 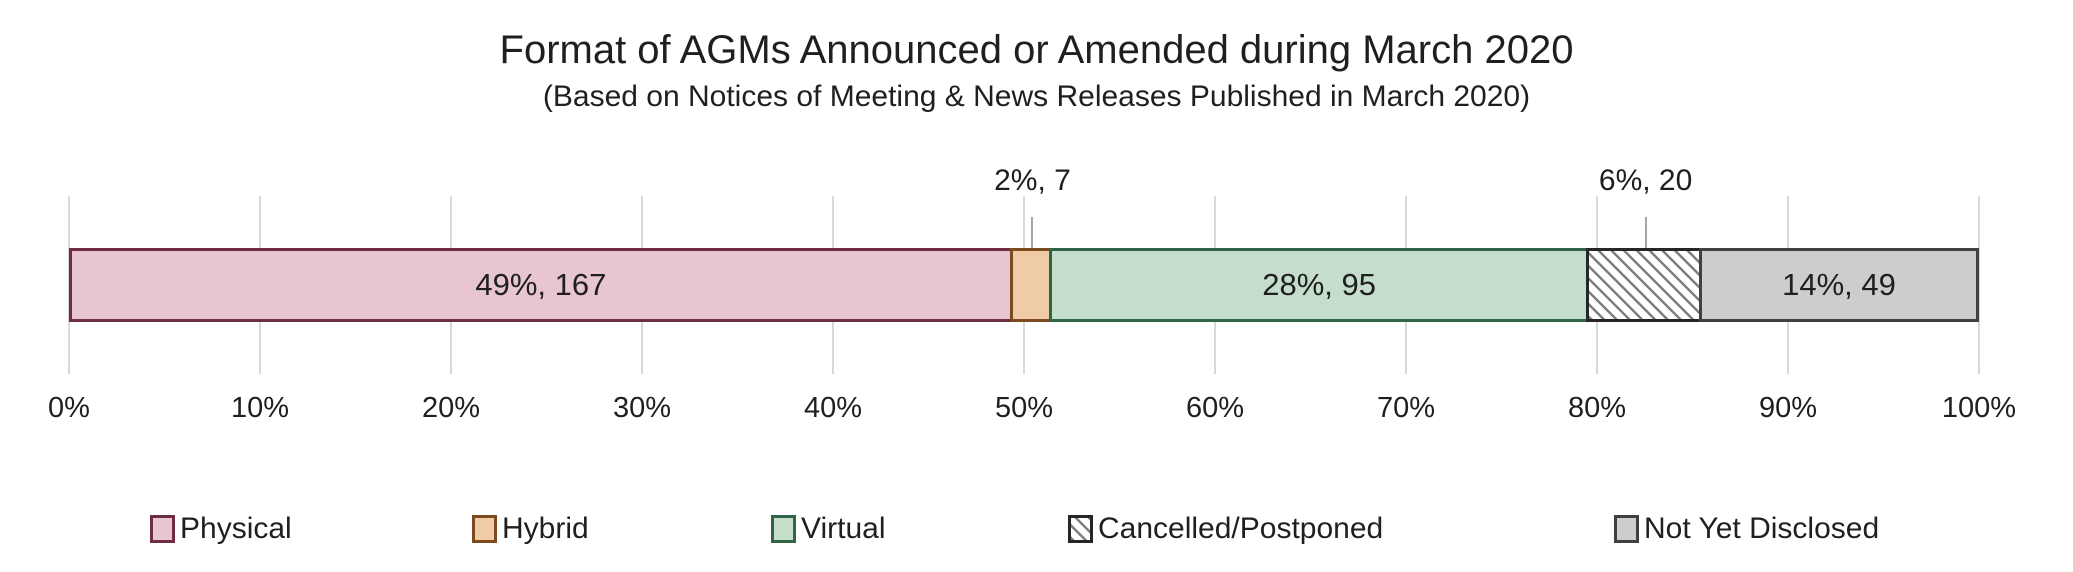 What do you see at coordinates (1644, 285) in the screenshot?
I see `bar-segment-cancelled-postponed` at bounding box center [1644, 285].